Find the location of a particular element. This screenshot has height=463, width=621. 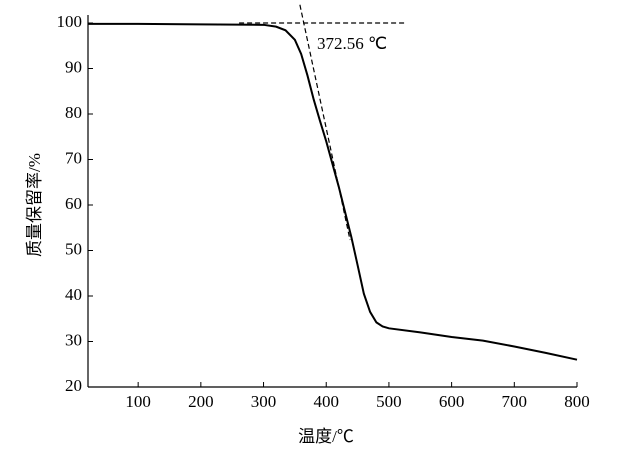

x-tick-label: 100 is located at coordinates (138, 401).